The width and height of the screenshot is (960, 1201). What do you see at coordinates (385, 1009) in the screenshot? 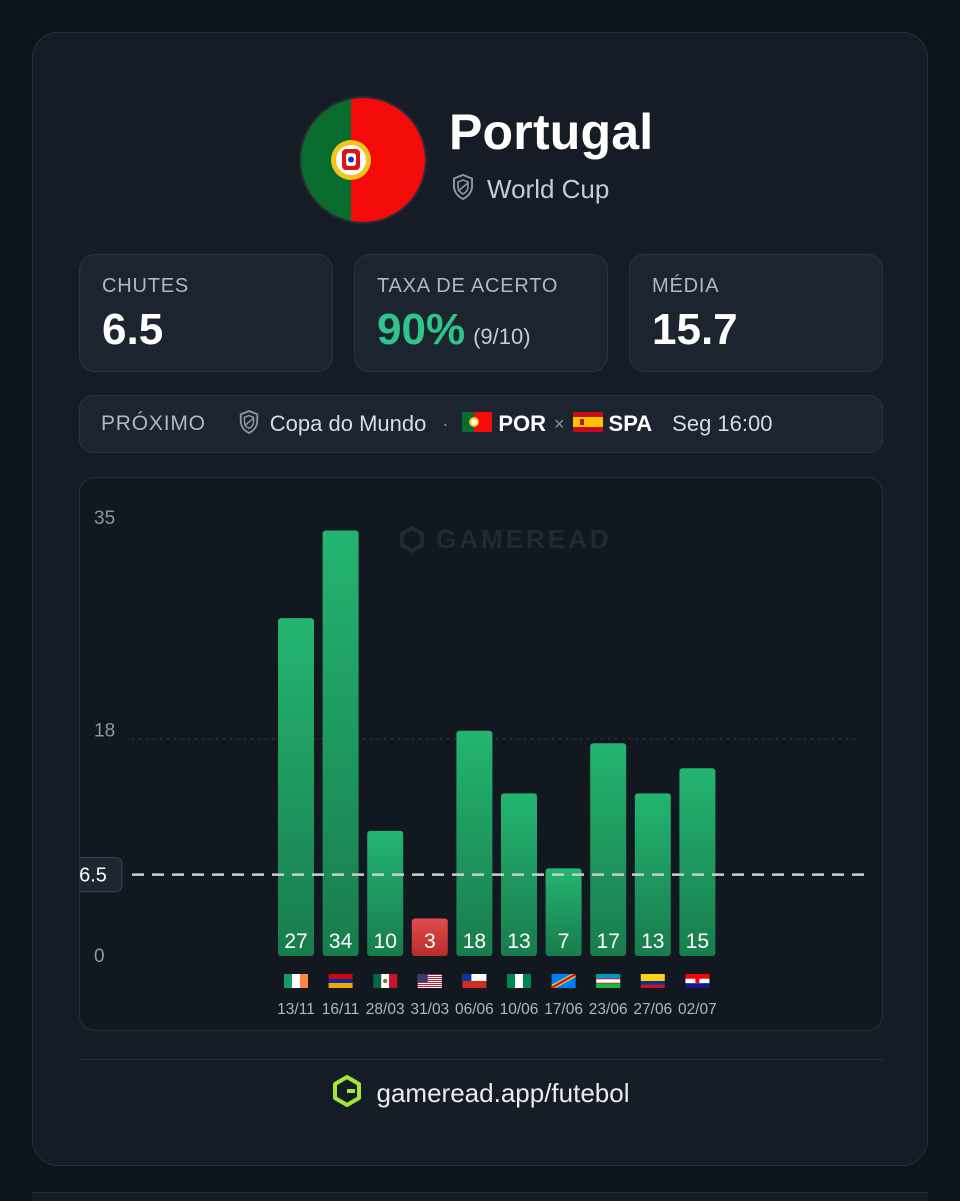
I see `x-tick-label: 28/03` at bounding box center [385, 1009].